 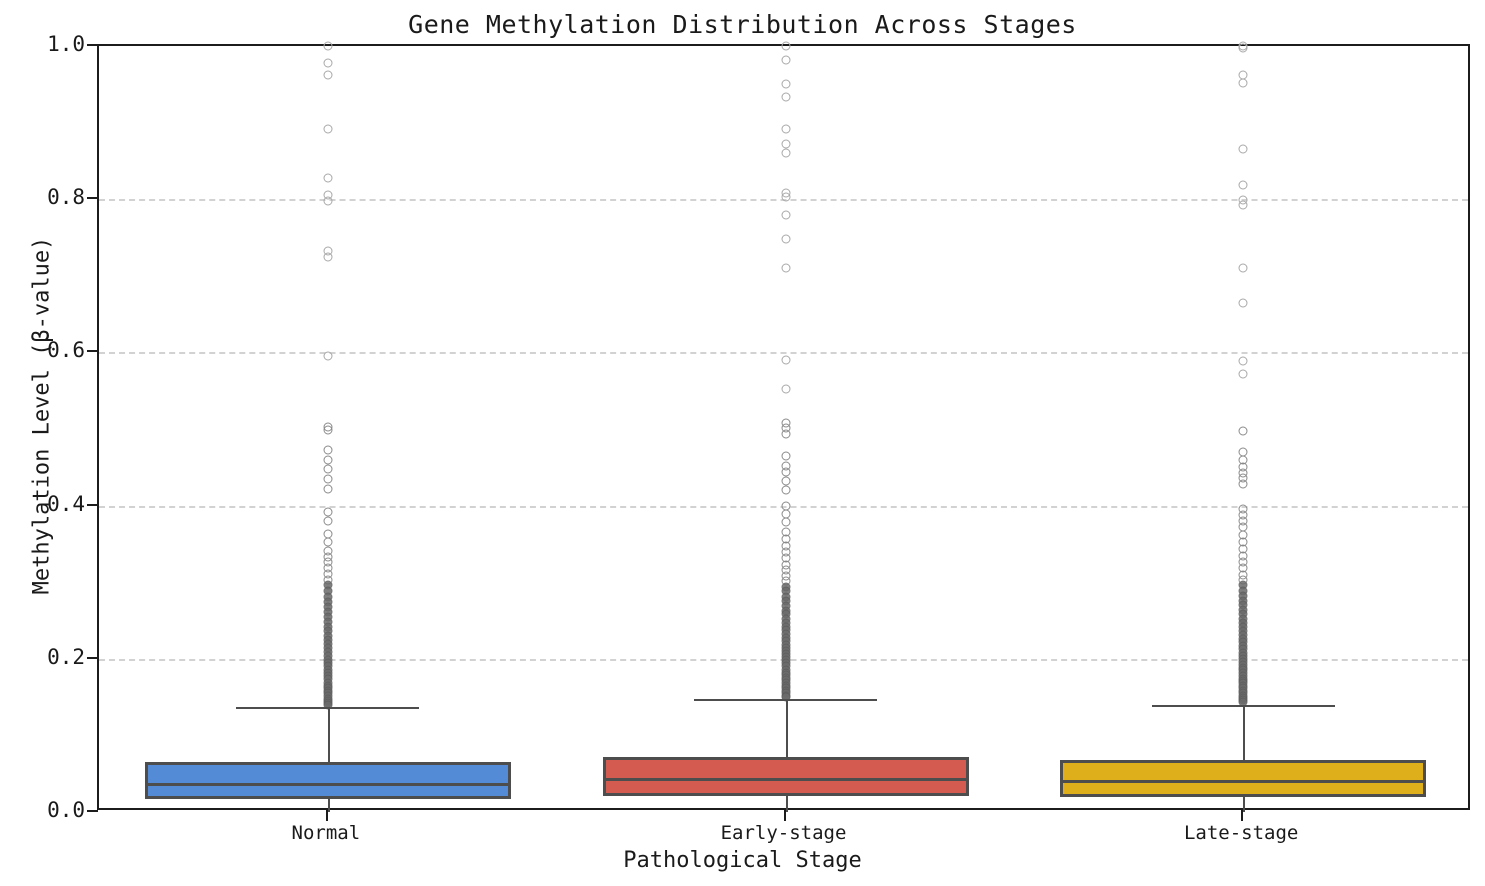 I want to click on x-tick-label-normal: Normal, so click(x=326, y=833).